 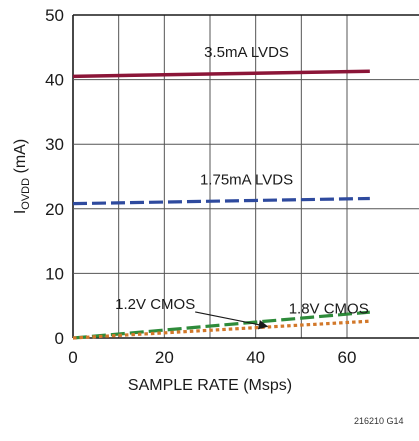 What do you see at coordinates (59, 338) in the screenshot?
I see `y-tick-label: 0` at bounding box center [59, 338].